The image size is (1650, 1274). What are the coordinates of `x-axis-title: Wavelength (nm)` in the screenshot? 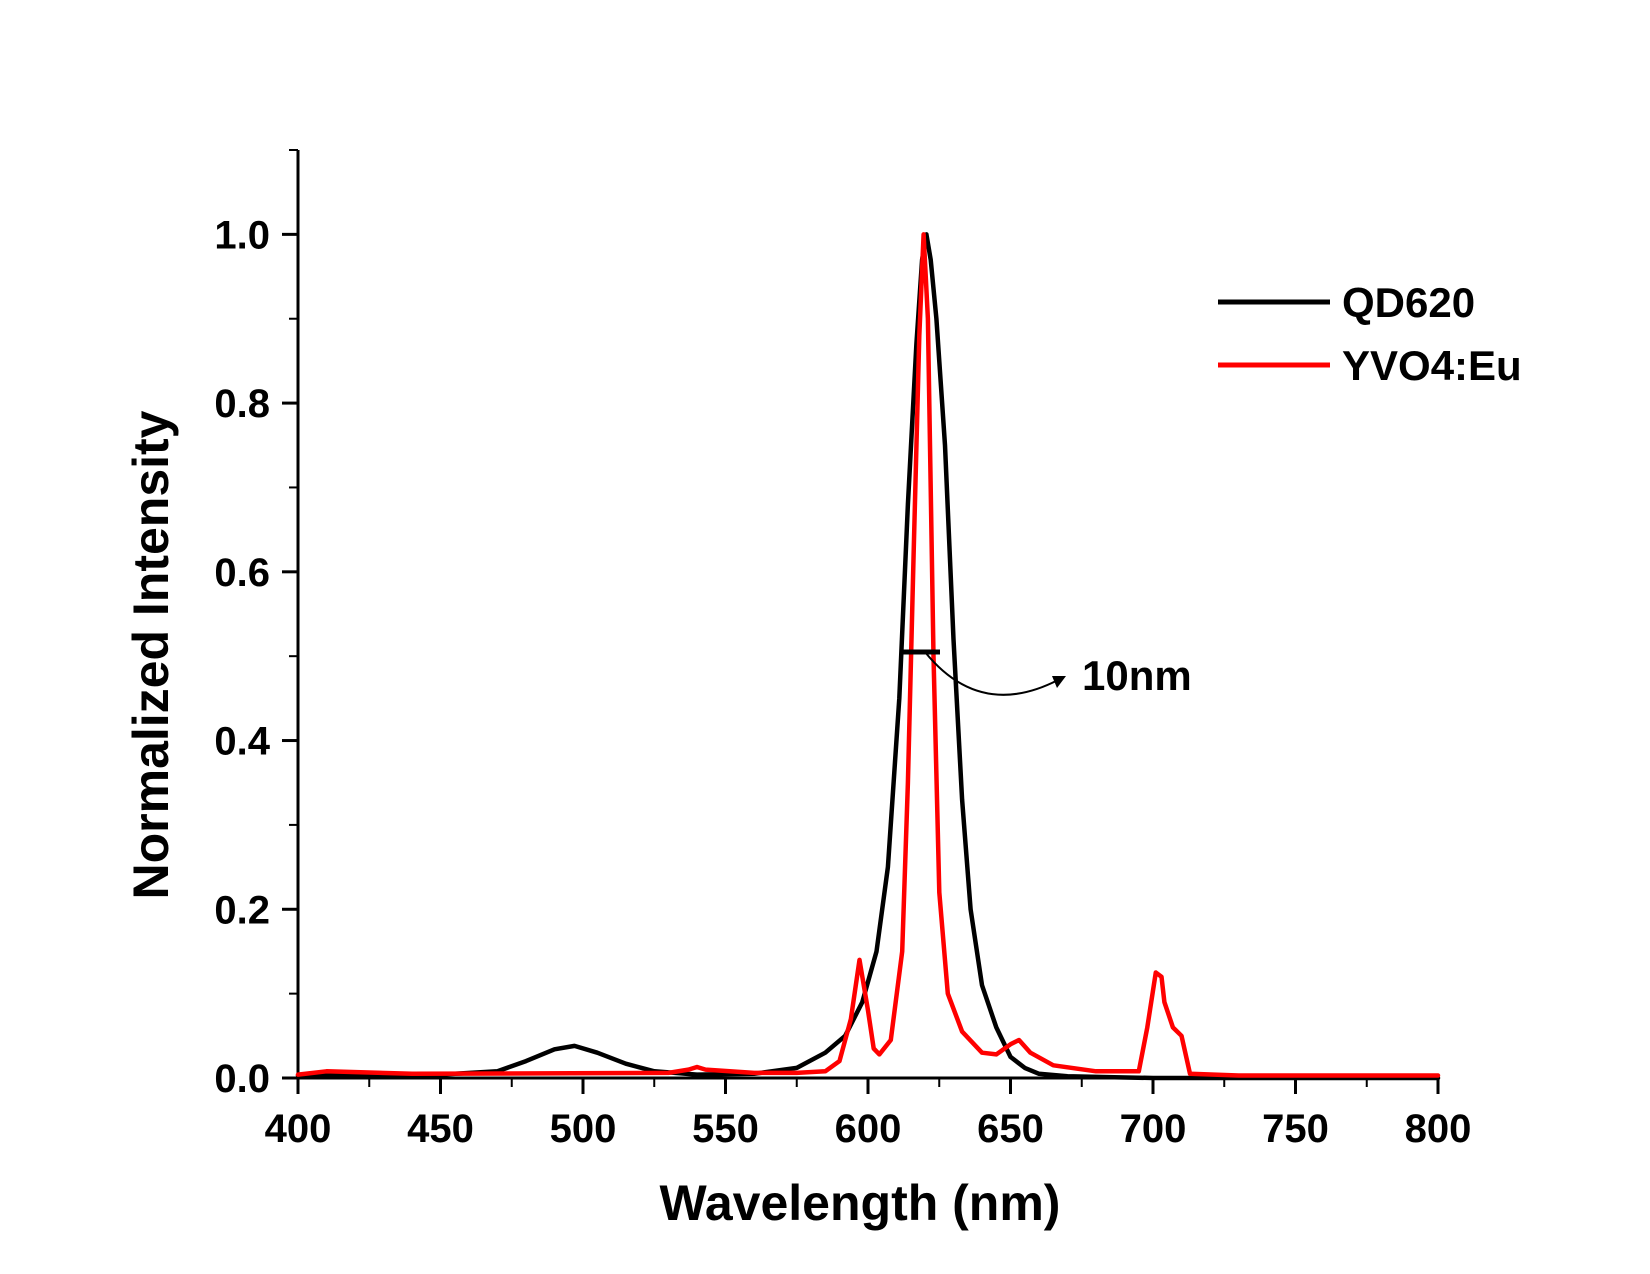 It's located at (860, 1203).